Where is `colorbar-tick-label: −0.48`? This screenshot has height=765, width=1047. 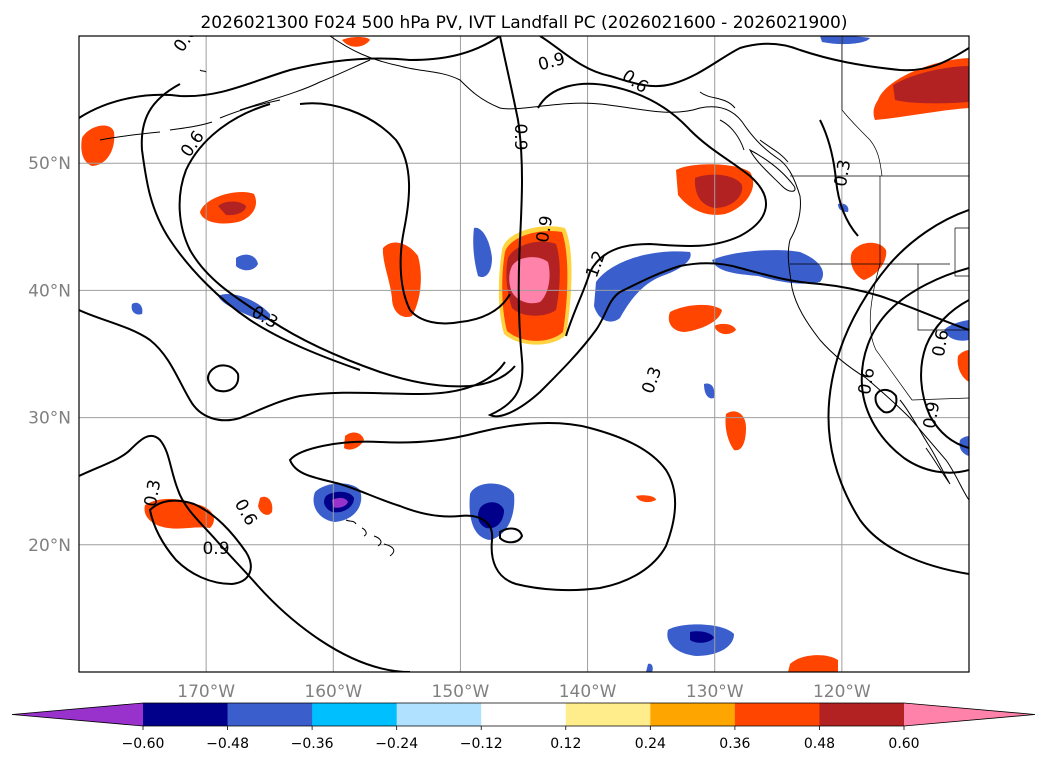 colorbar-tick-label: −0.48 is located at coordinates (227, 744).